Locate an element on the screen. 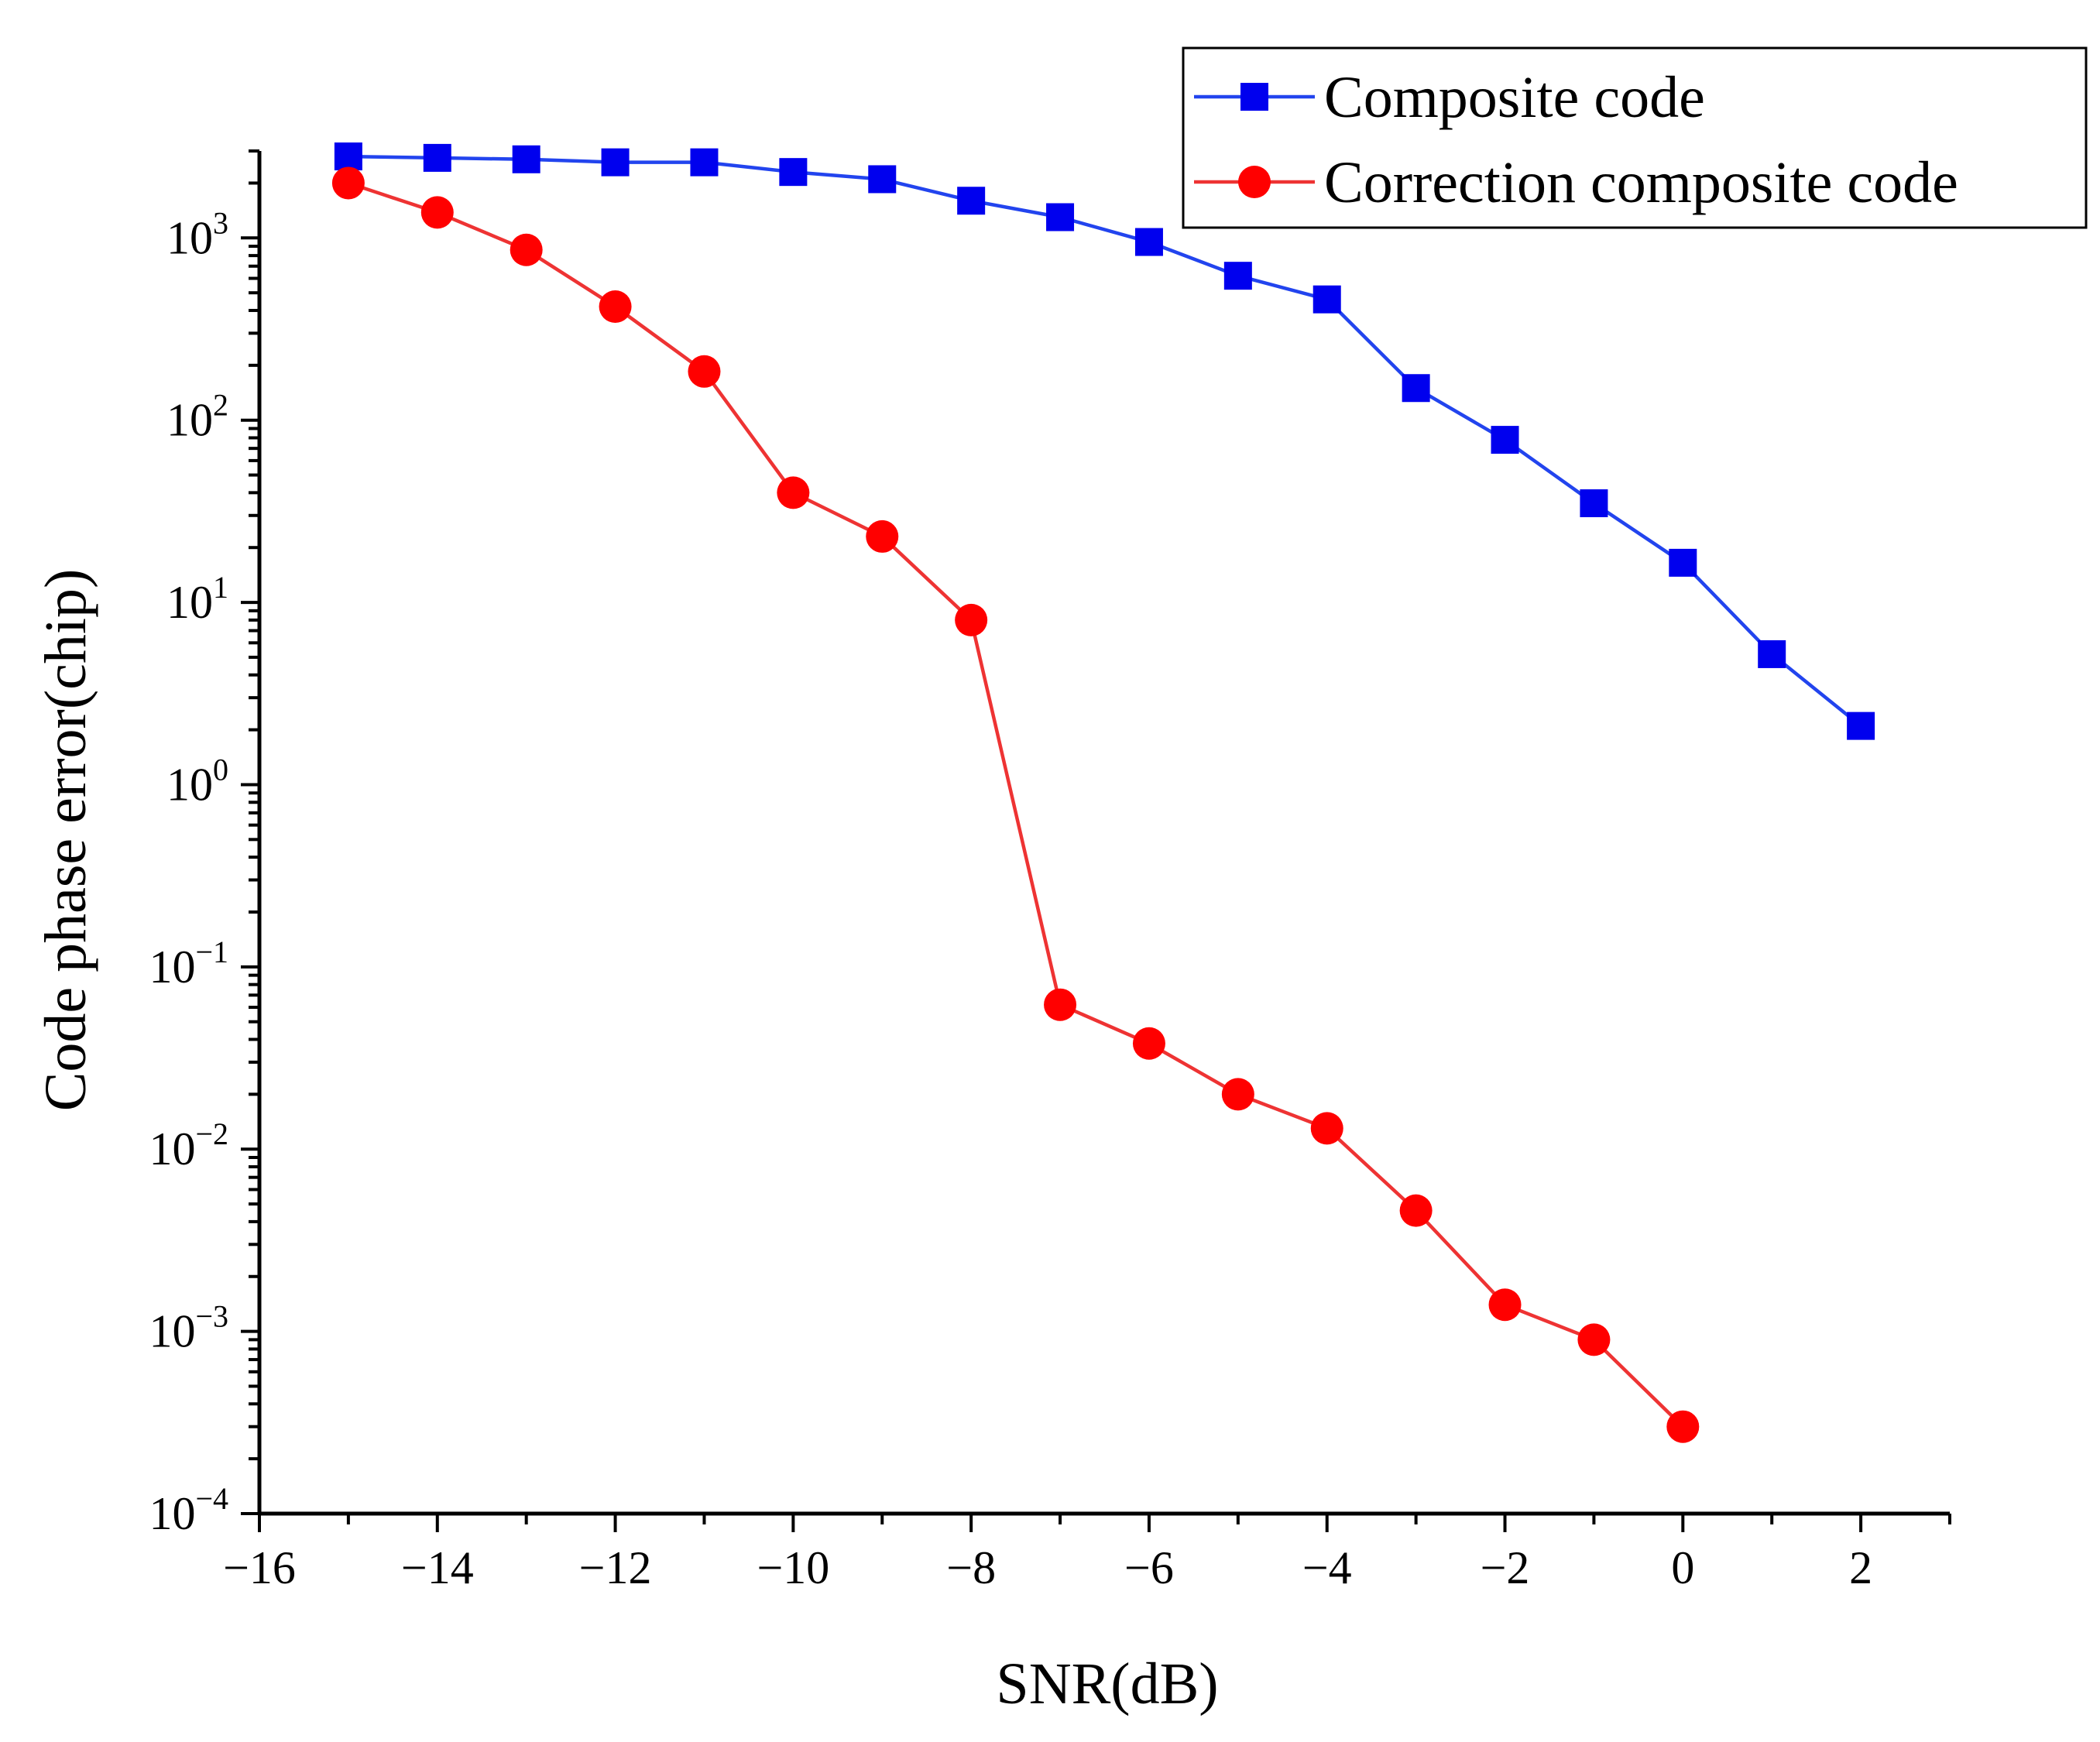 The width and height of the screenshot is (2100, 1742). legend: Composite code Correction composite code is located at coordinates (1635, 137).